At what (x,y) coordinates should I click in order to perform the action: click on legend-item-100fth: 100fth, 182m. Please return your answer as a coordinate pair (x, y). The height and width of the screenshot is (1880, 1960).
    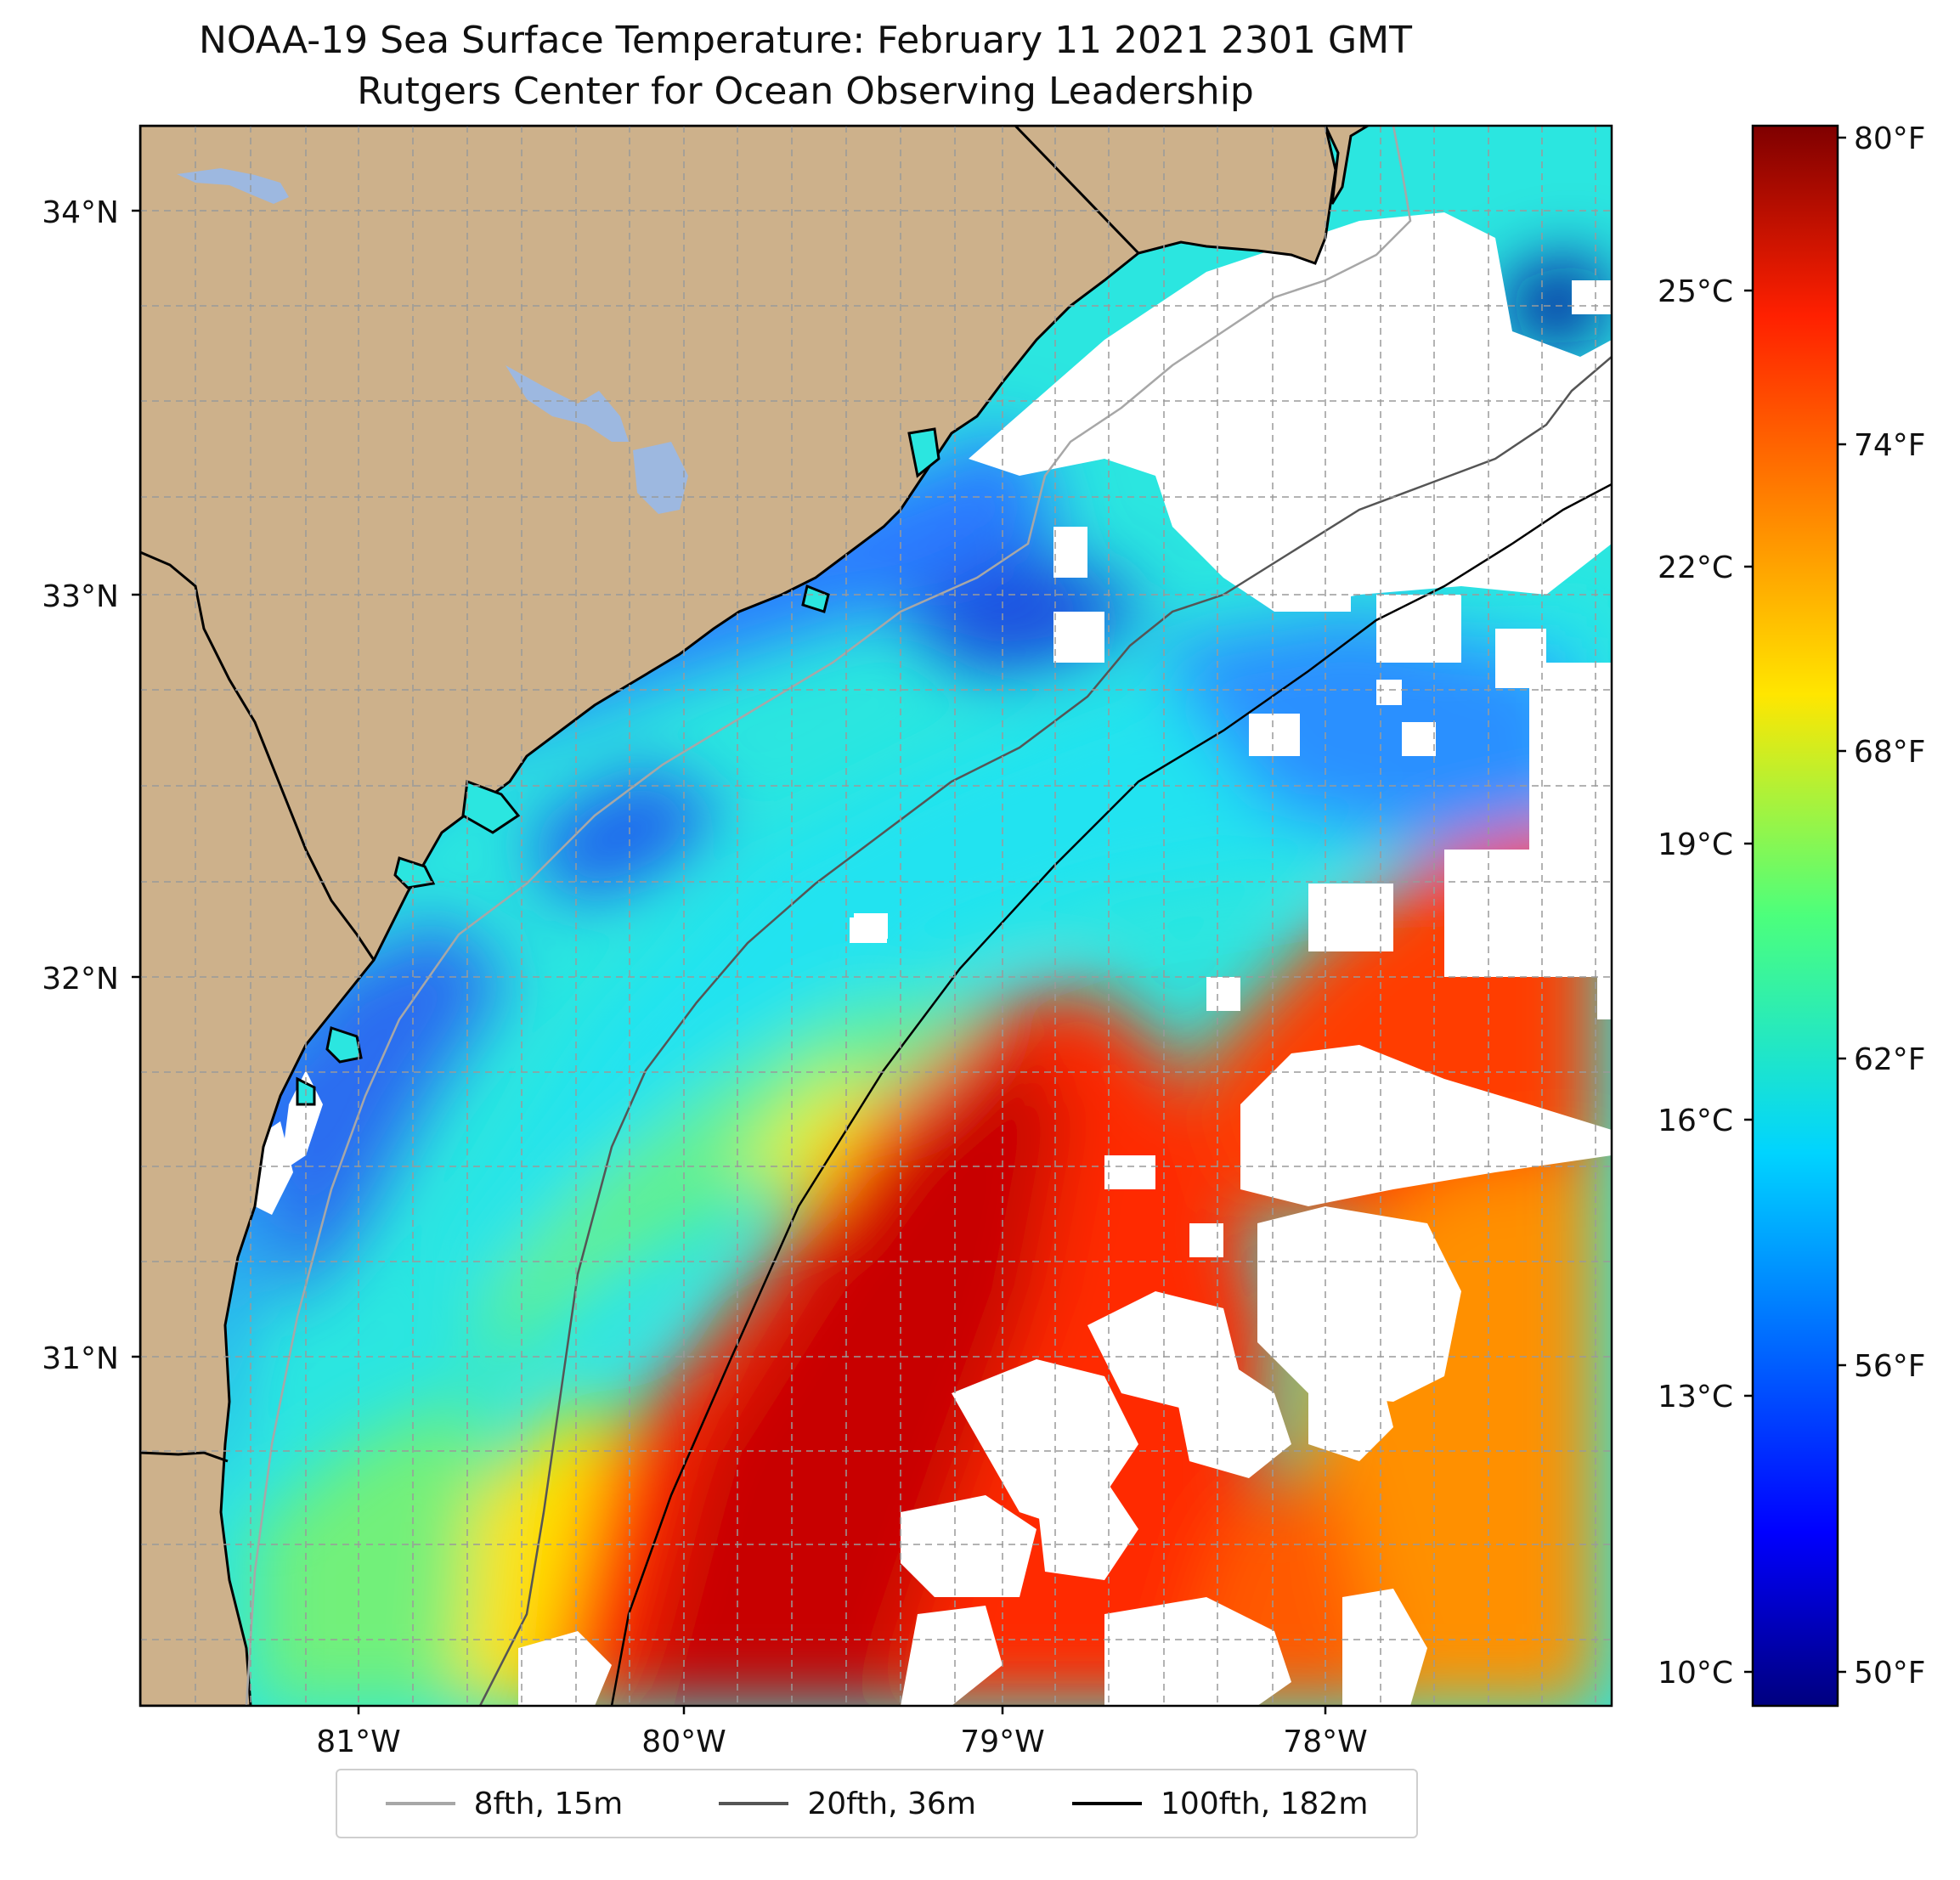
    Looking at the image, I should click on (1220, 1804).